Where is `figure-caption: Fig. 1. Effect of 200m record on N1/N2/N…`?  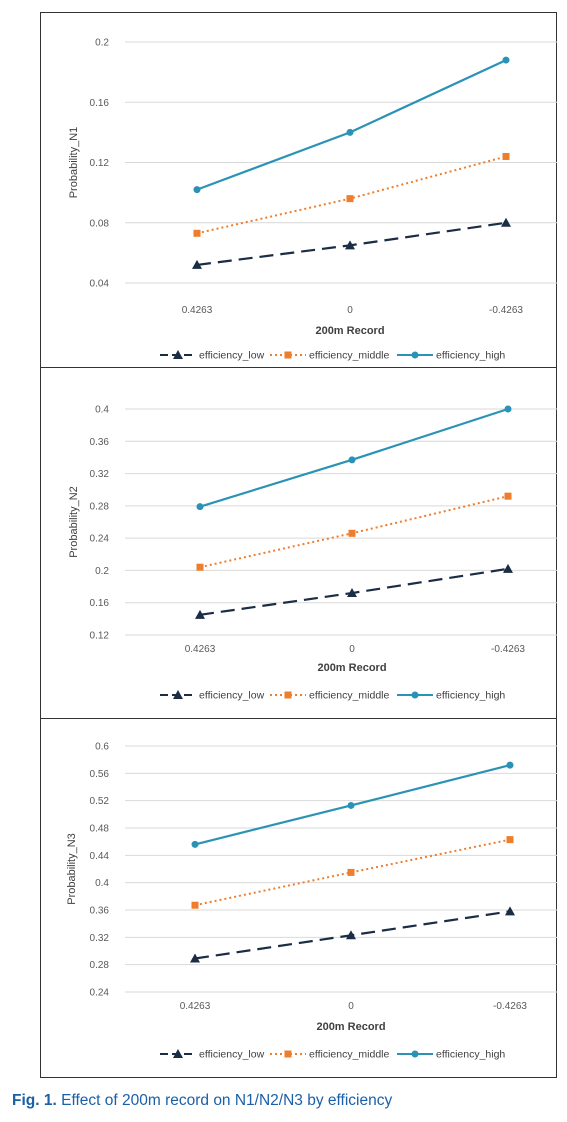
figure-caption: Fig. 1. Effect of 200m record on N1/N2/N… is located at coordinates (202, 1101).